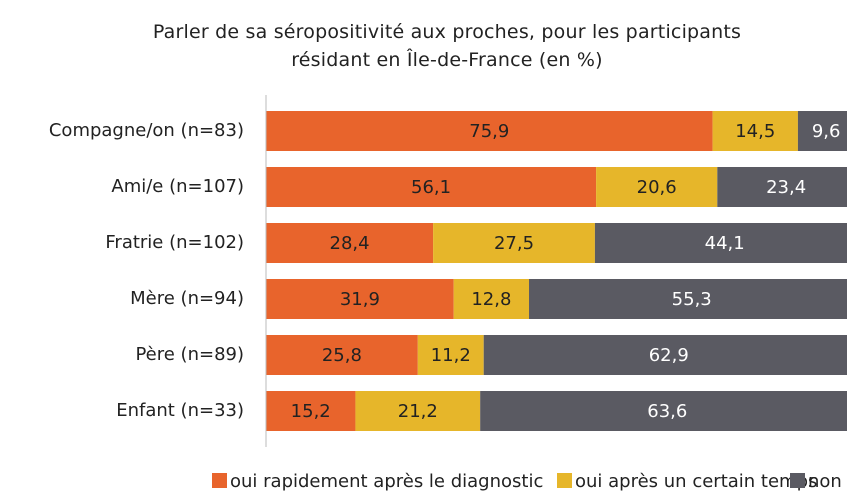 The height and width of the screenshot is (495, 847). I want to click on value-label: 21,2, so click(418, 411).